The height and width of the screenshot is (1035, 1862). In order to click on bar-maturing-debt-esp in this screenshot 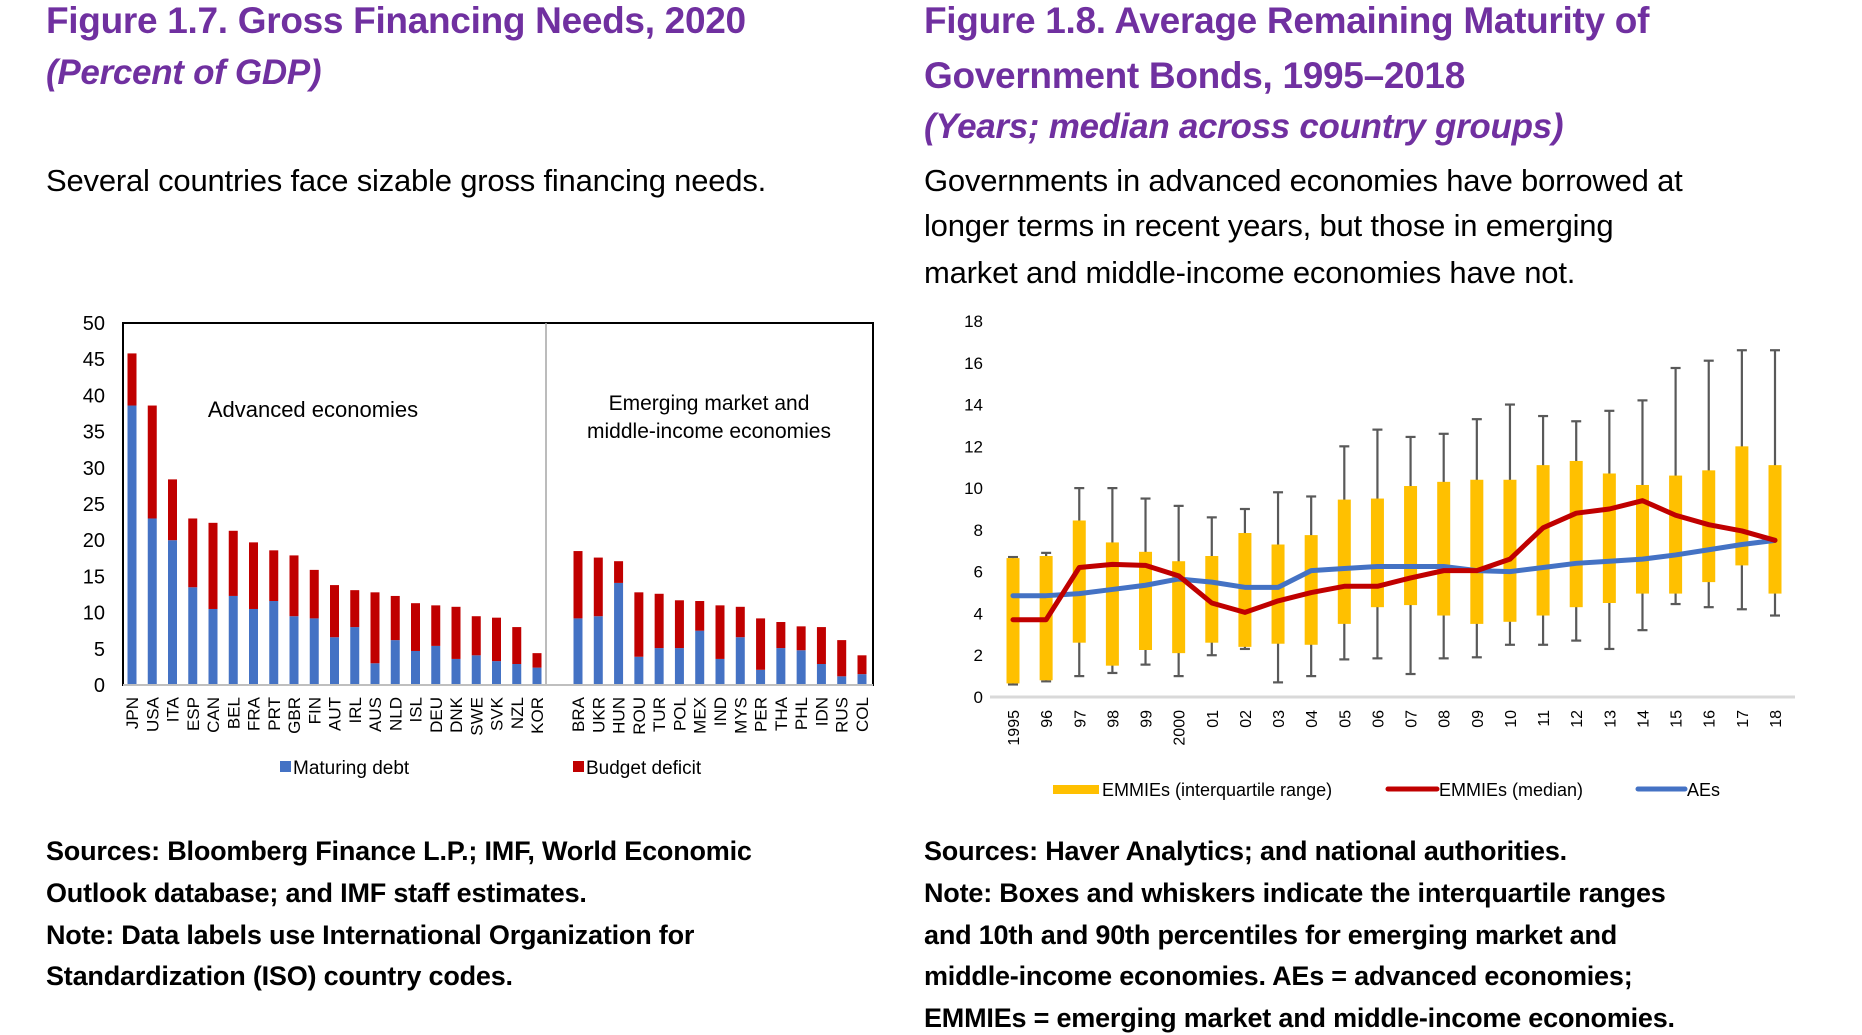, I will do `click(193, 636)`.